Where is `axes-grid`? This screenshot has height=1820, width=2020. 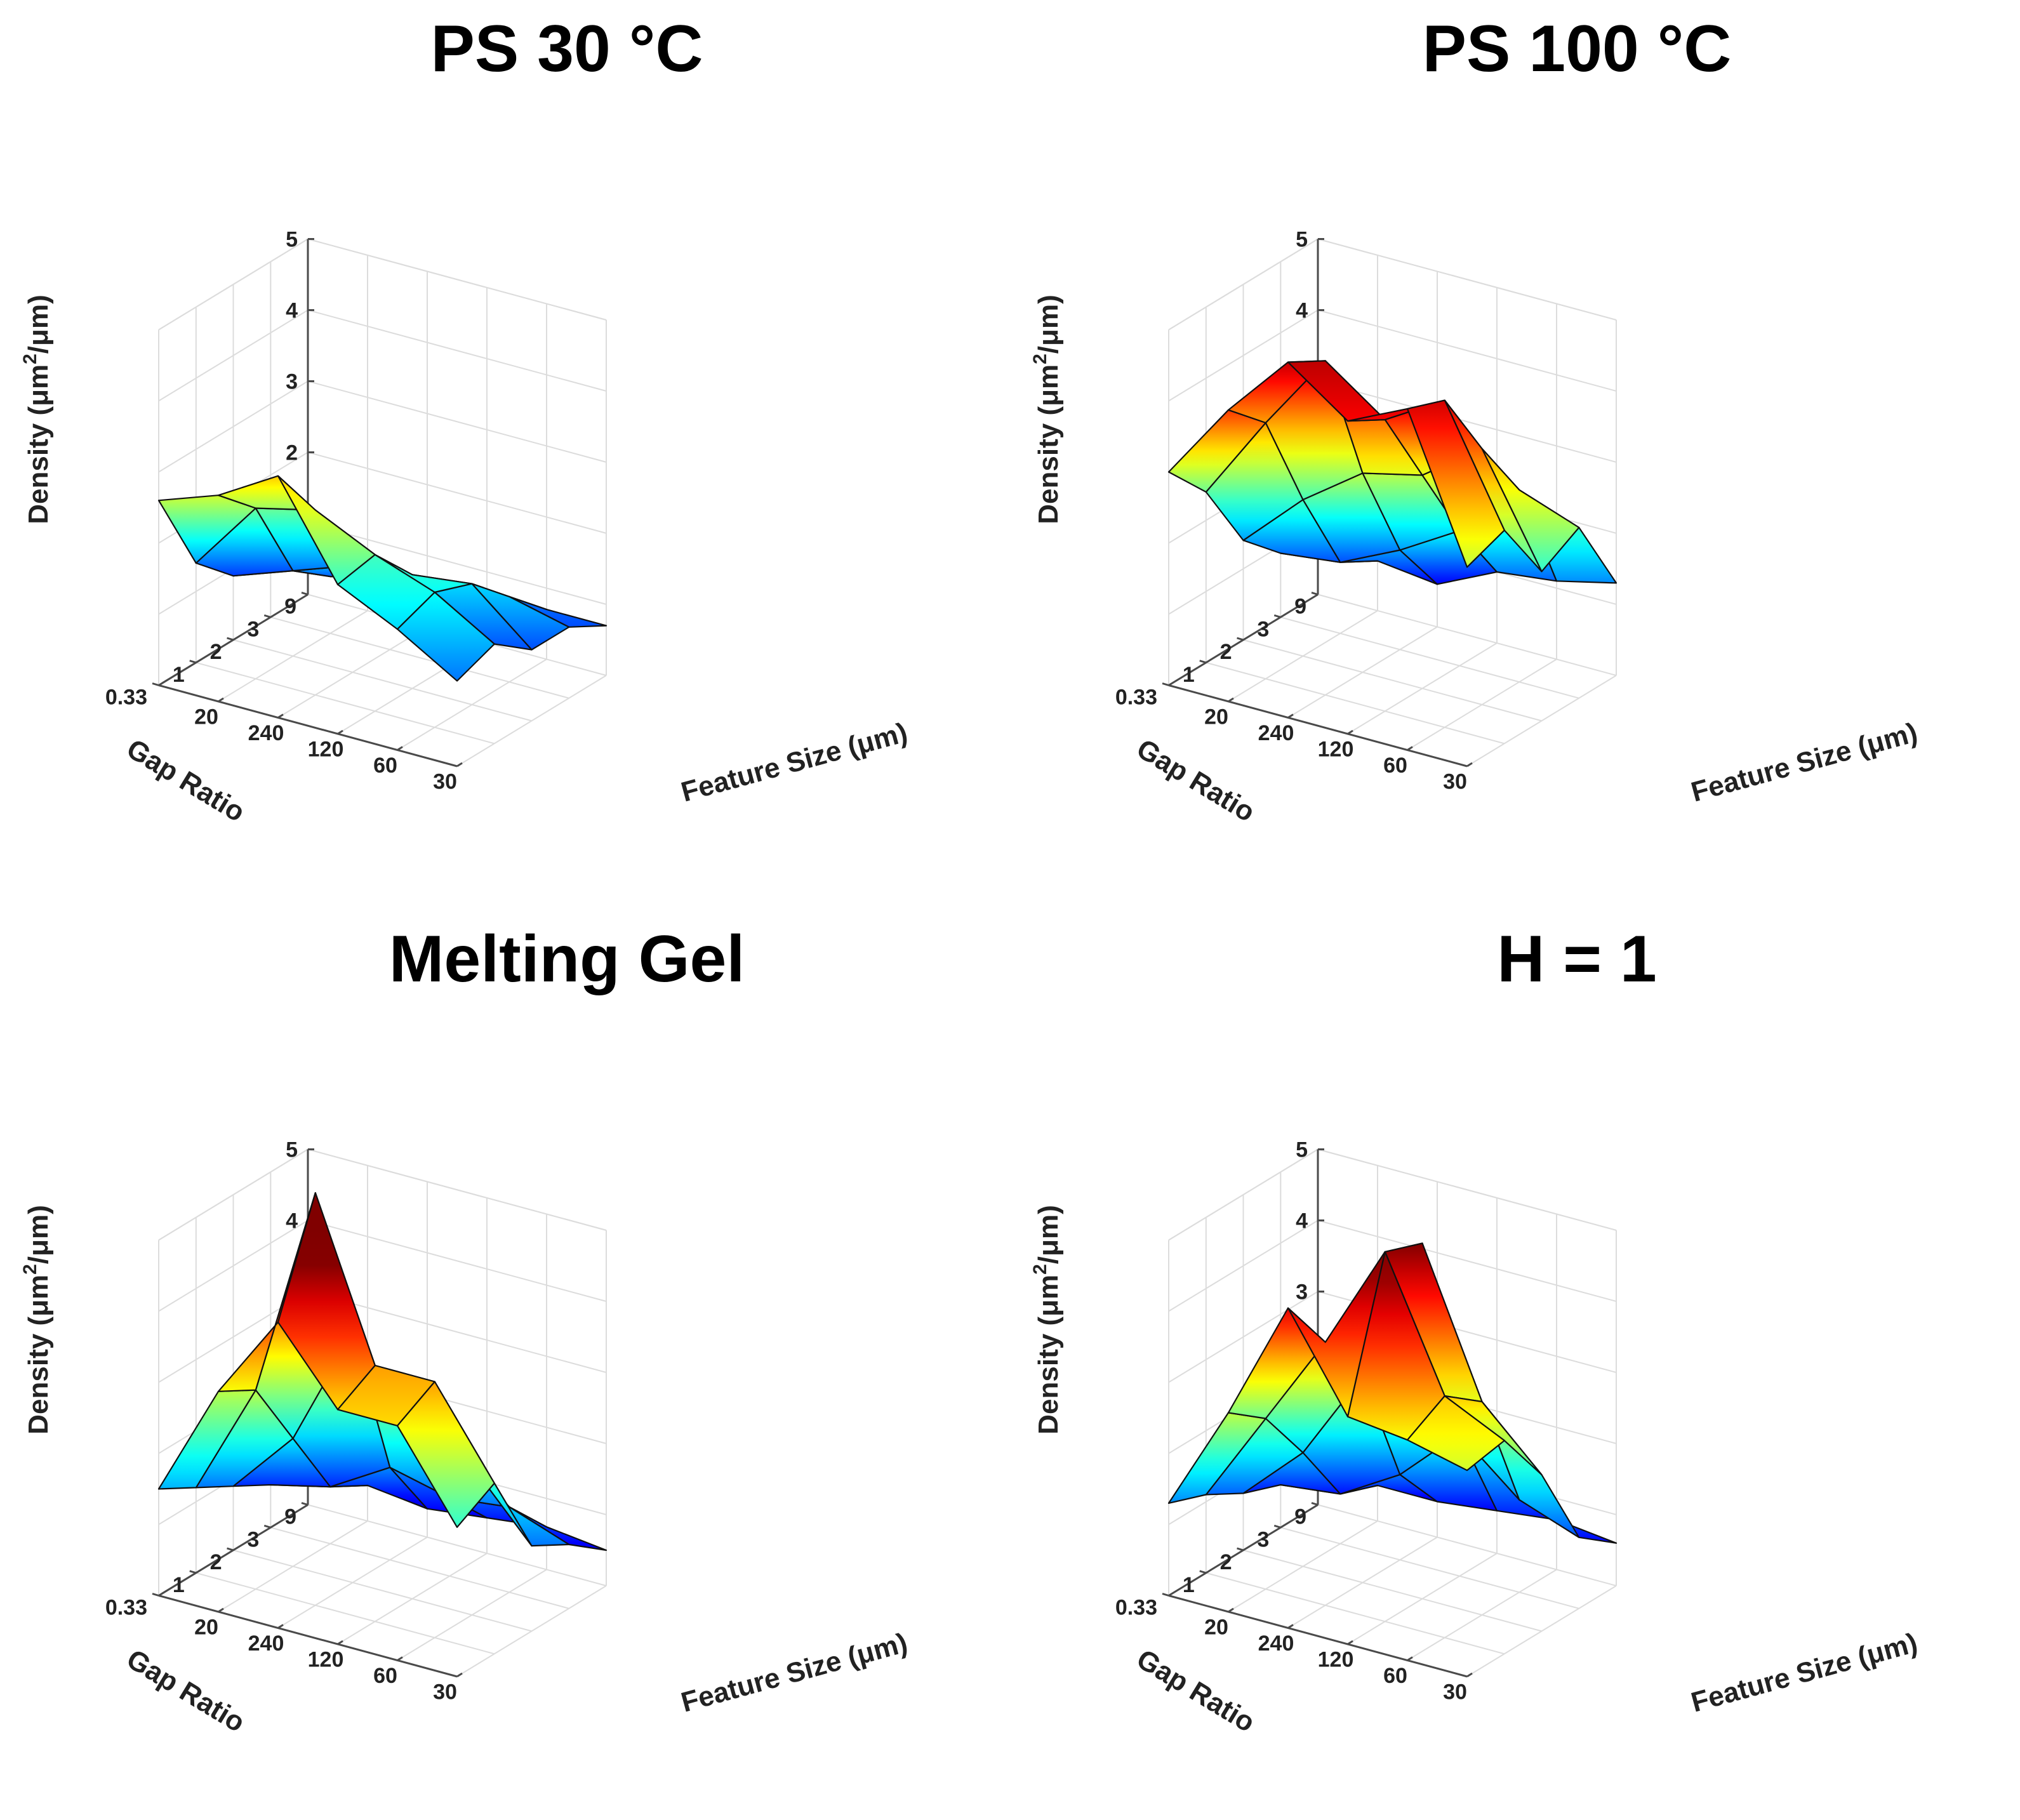
axes-grid is located at coordinates (382, 1412).